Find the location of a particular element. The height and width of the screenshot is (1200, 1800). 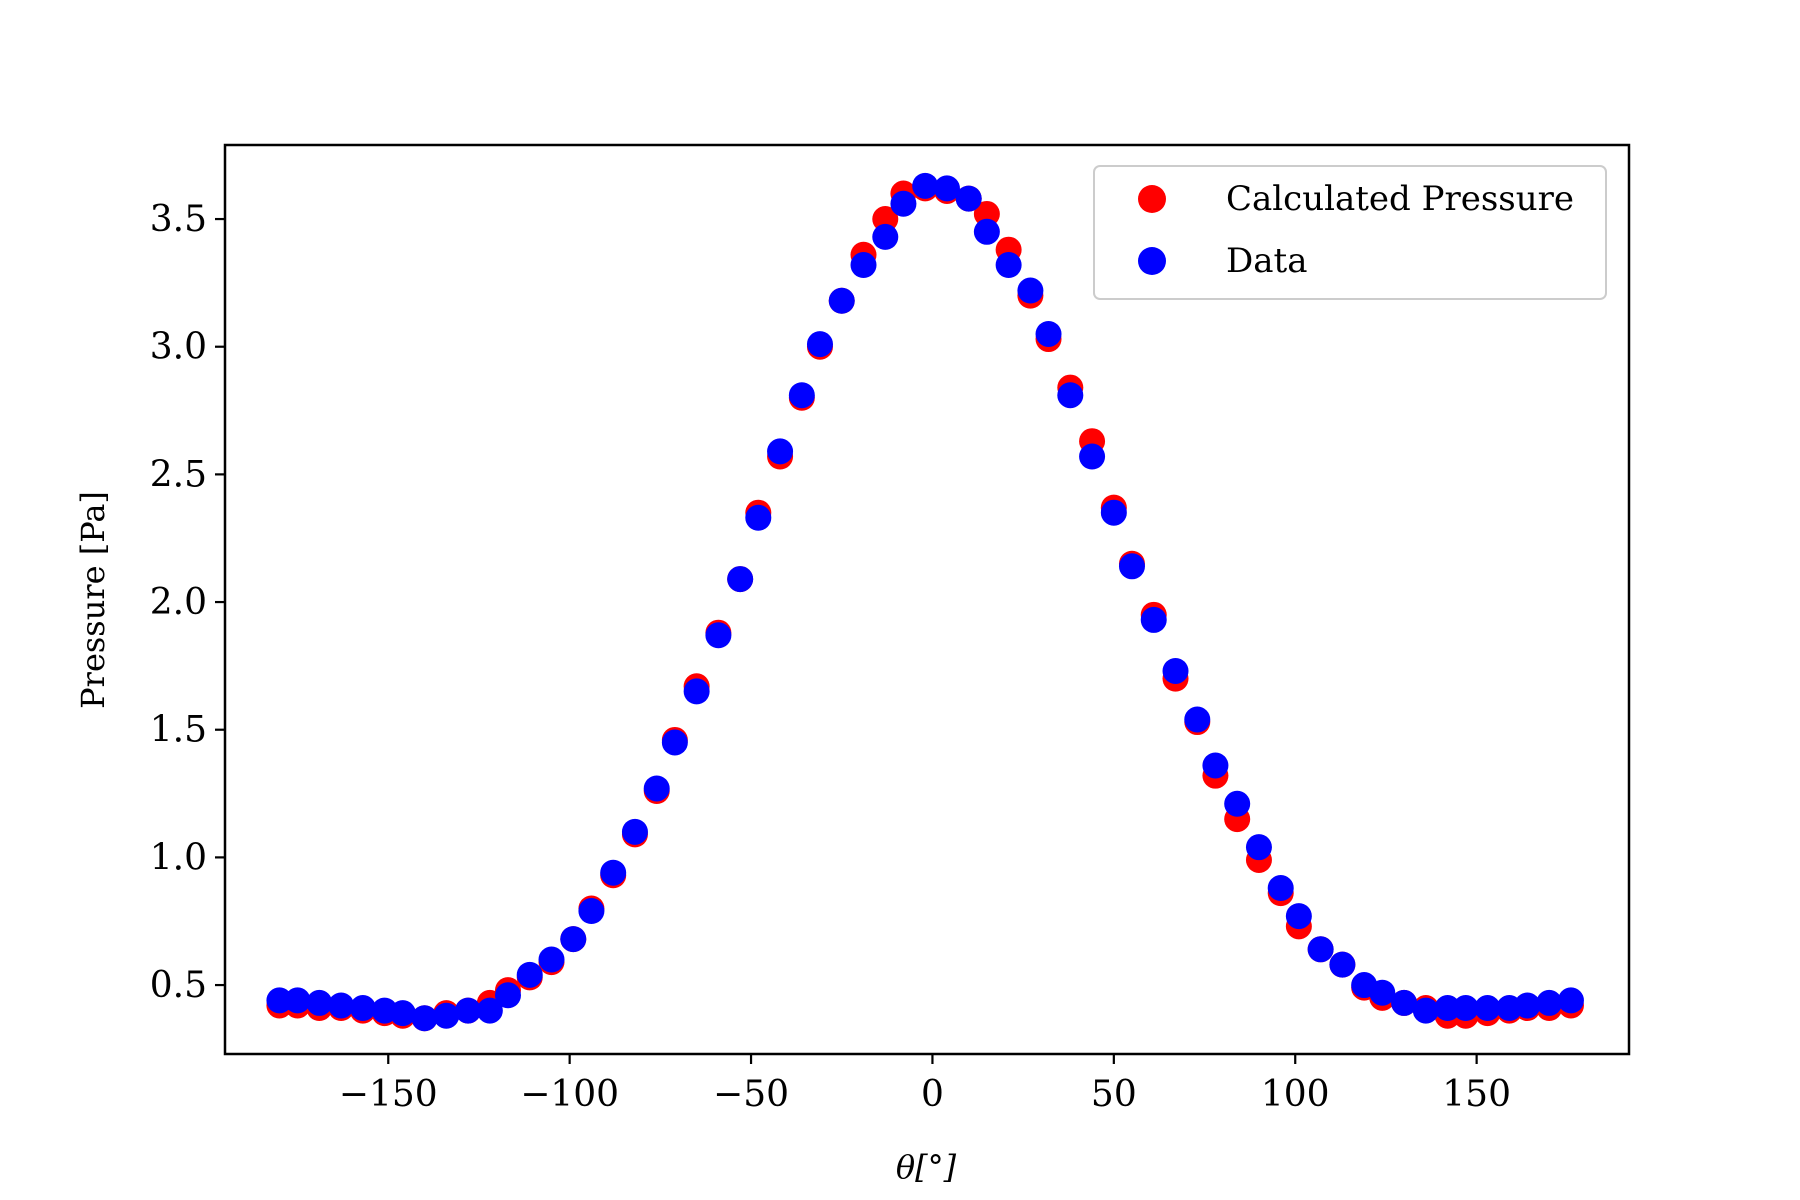

legend: Calculated Pressure Data is located at coordinates (1350, 232).